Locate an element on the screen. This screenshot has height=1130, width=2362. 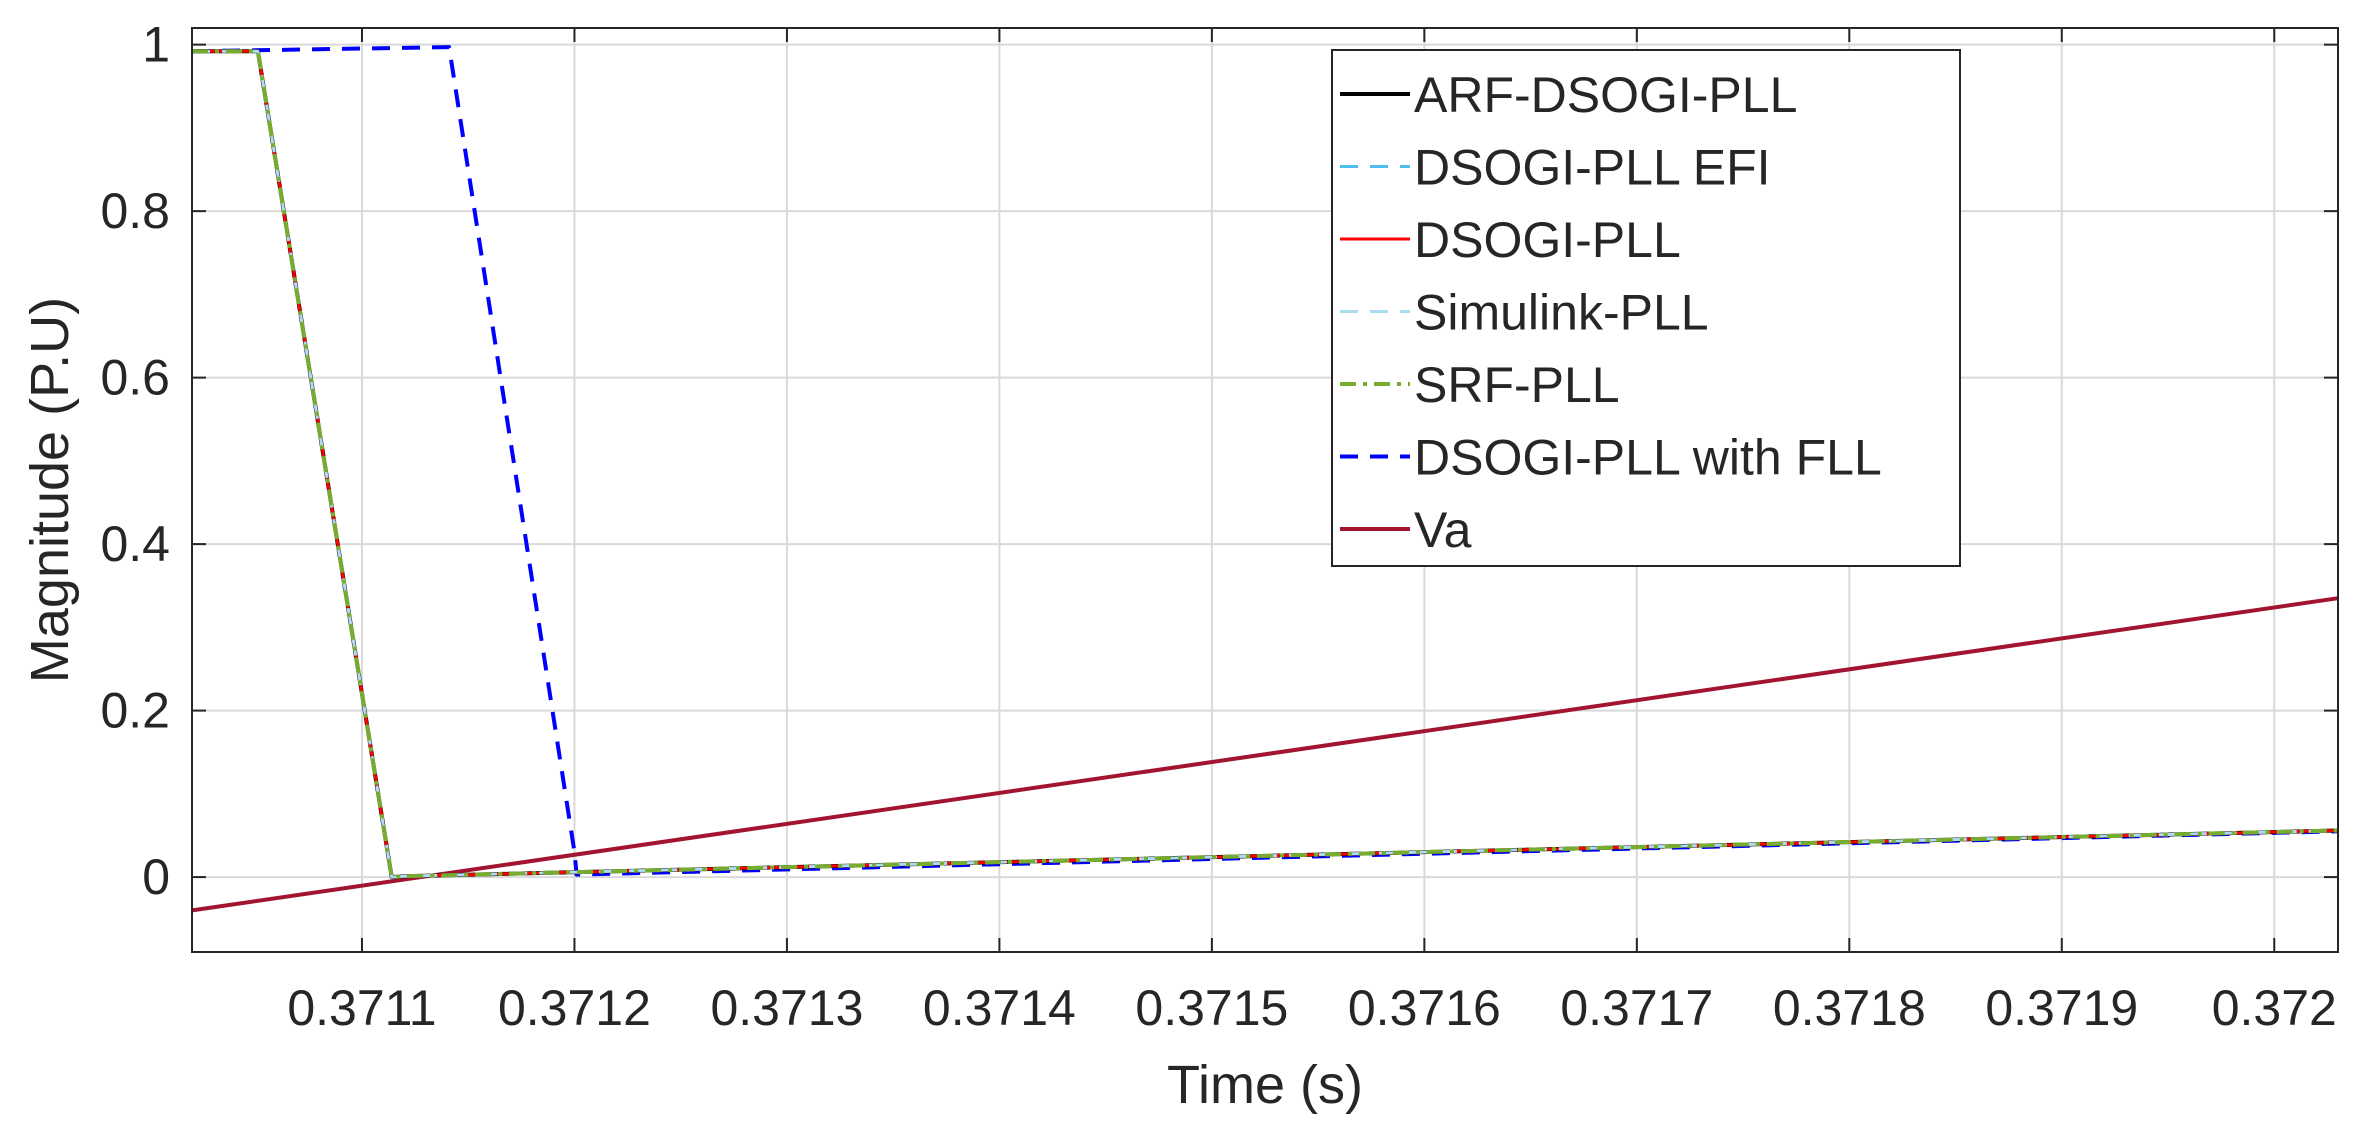
legend-label: DSOGI-PLL EFI is located at coordinates (1592, 168).